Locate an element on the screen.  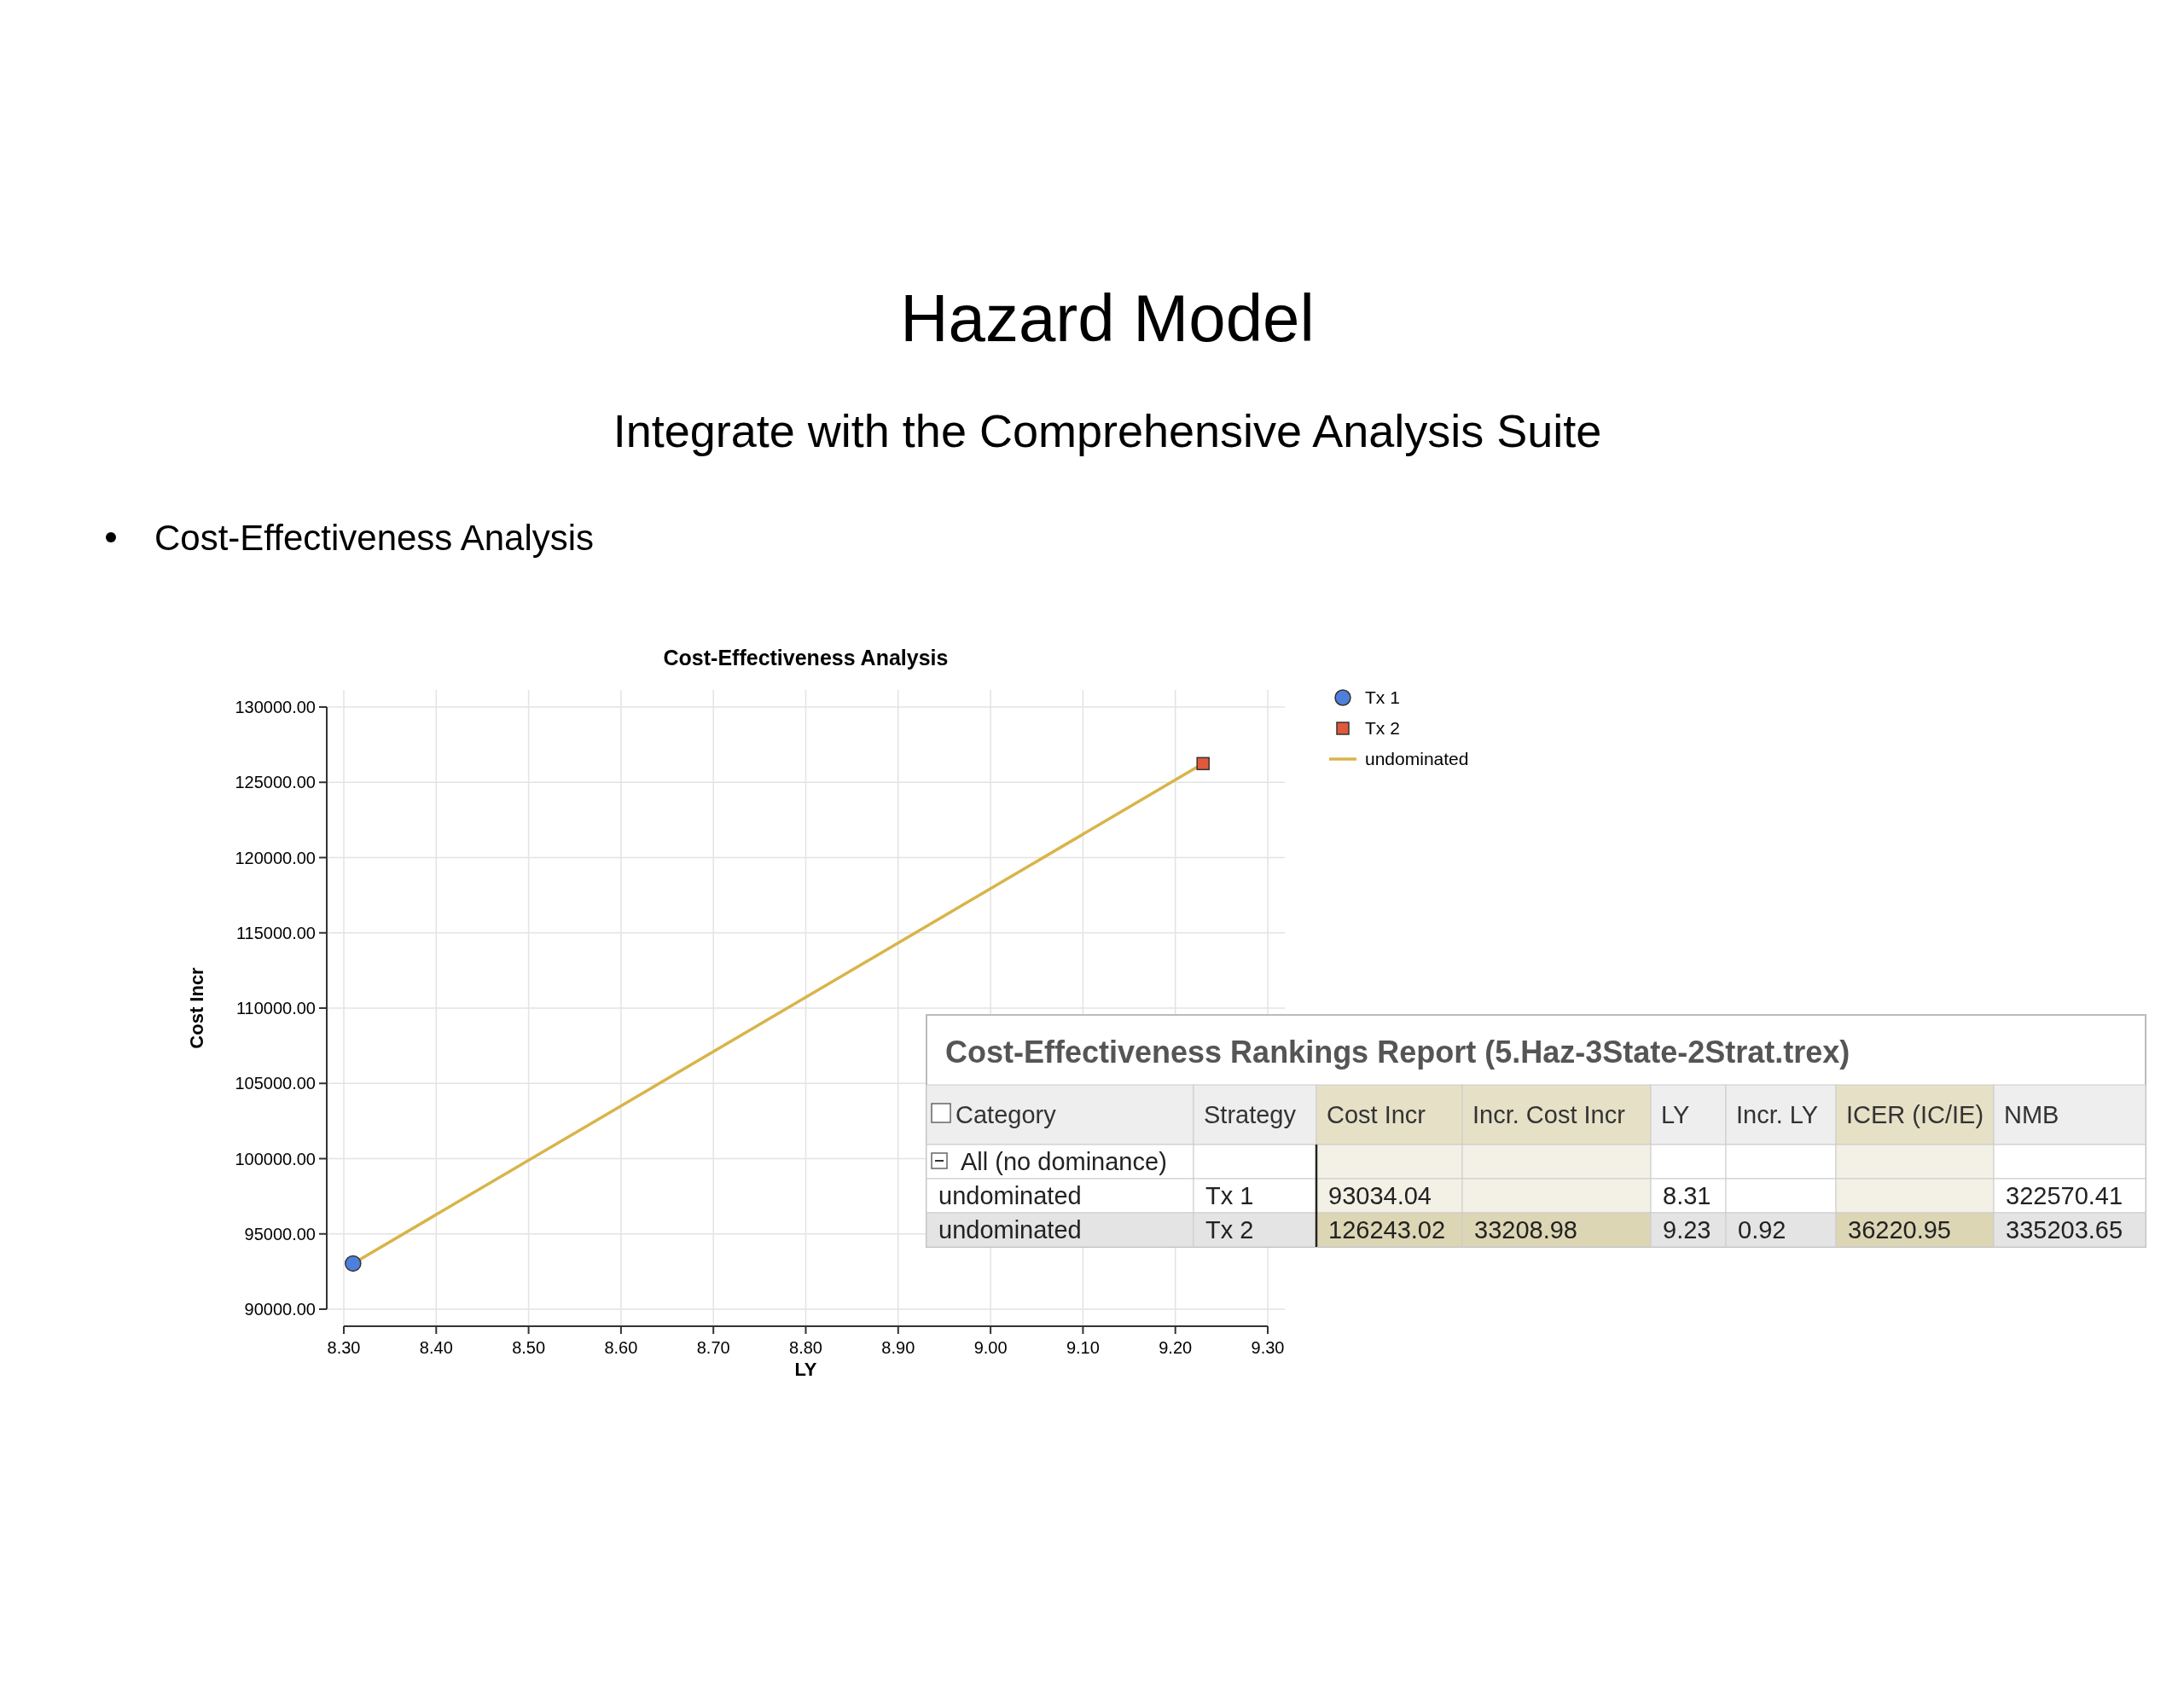
x-tick-label: 8.40 is located at coordinates (436, 1347).